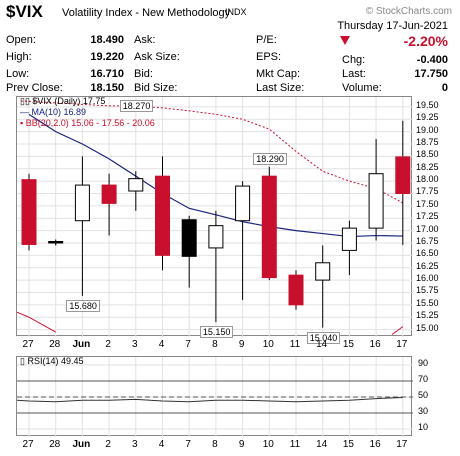 The height and width of the screenshot is (456, 460). I want to click on volume-value: 0, so click(444, 88).